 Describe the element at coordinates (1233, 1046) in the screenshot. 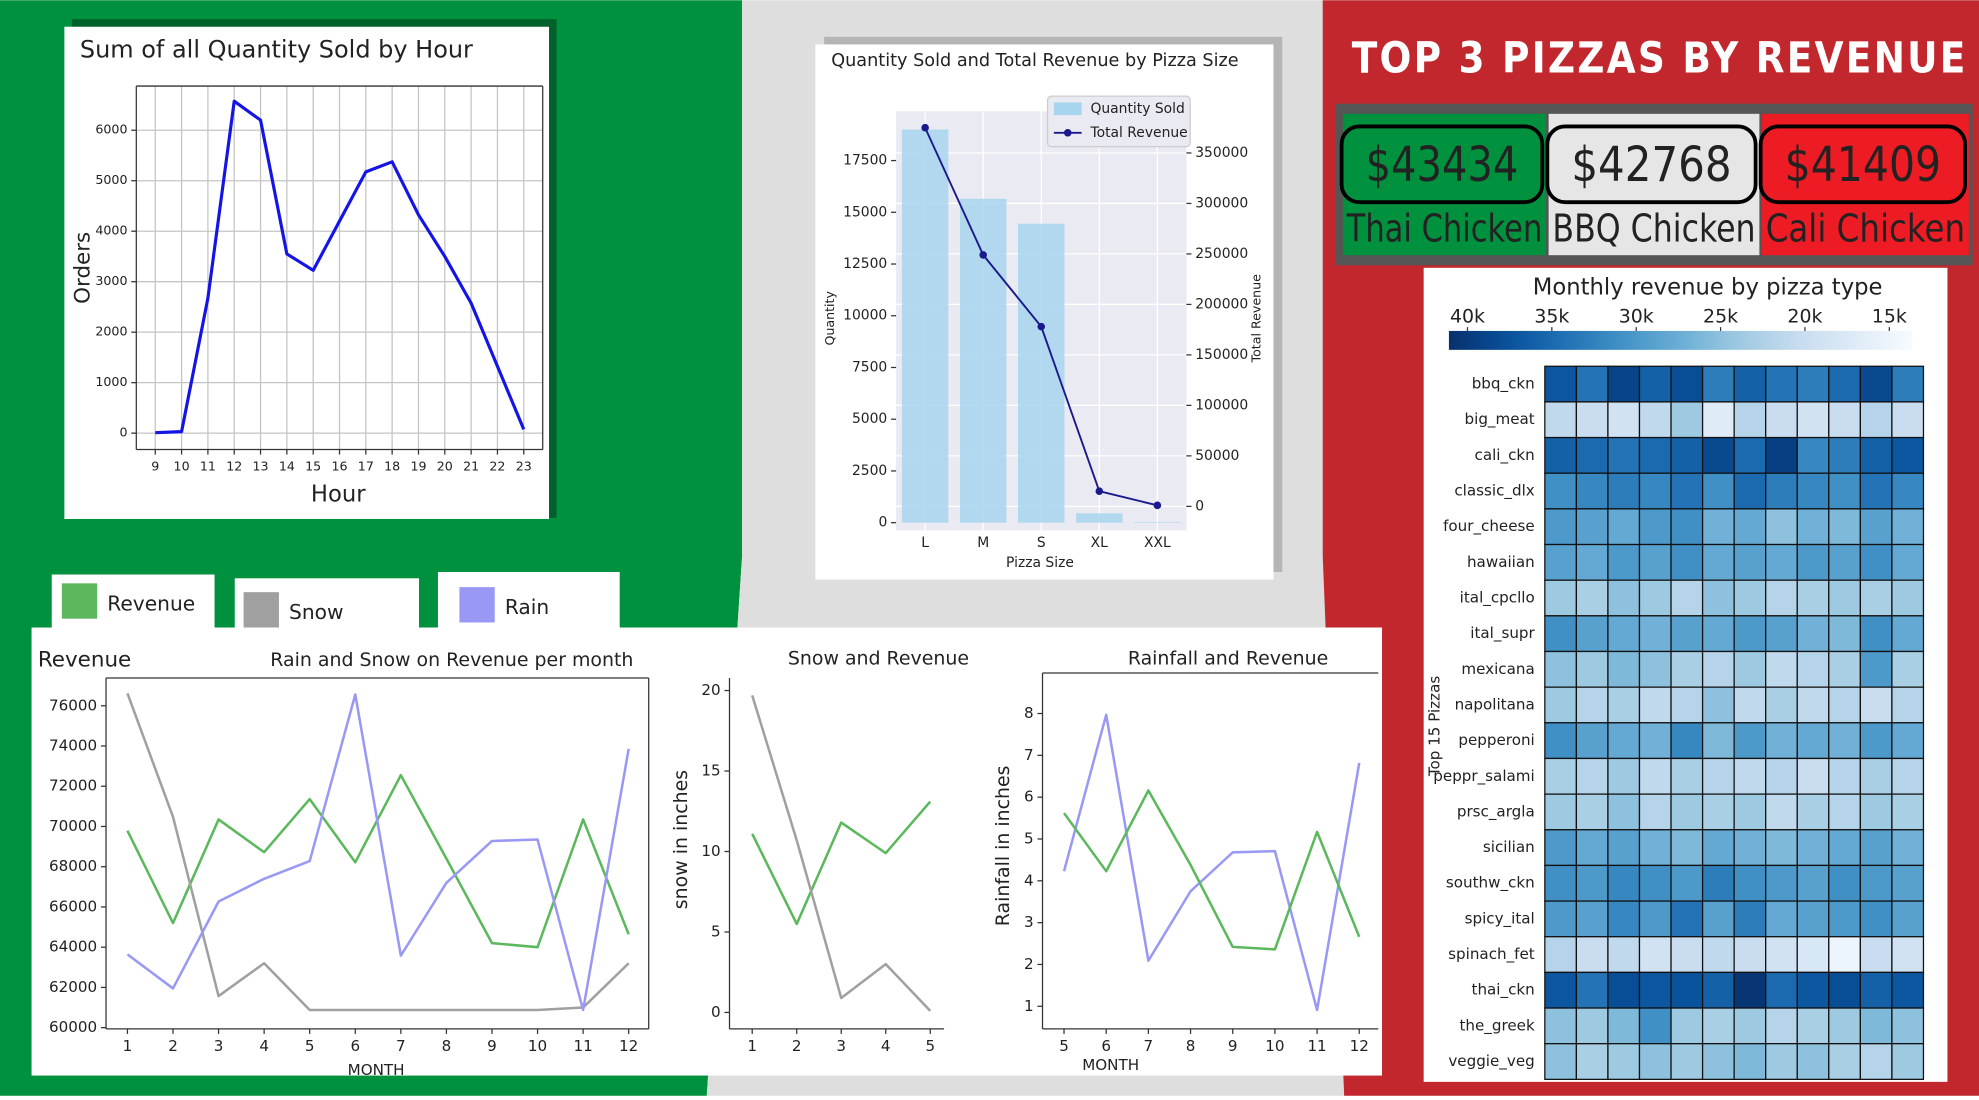

I see `x-tick-label: 9` at that location.